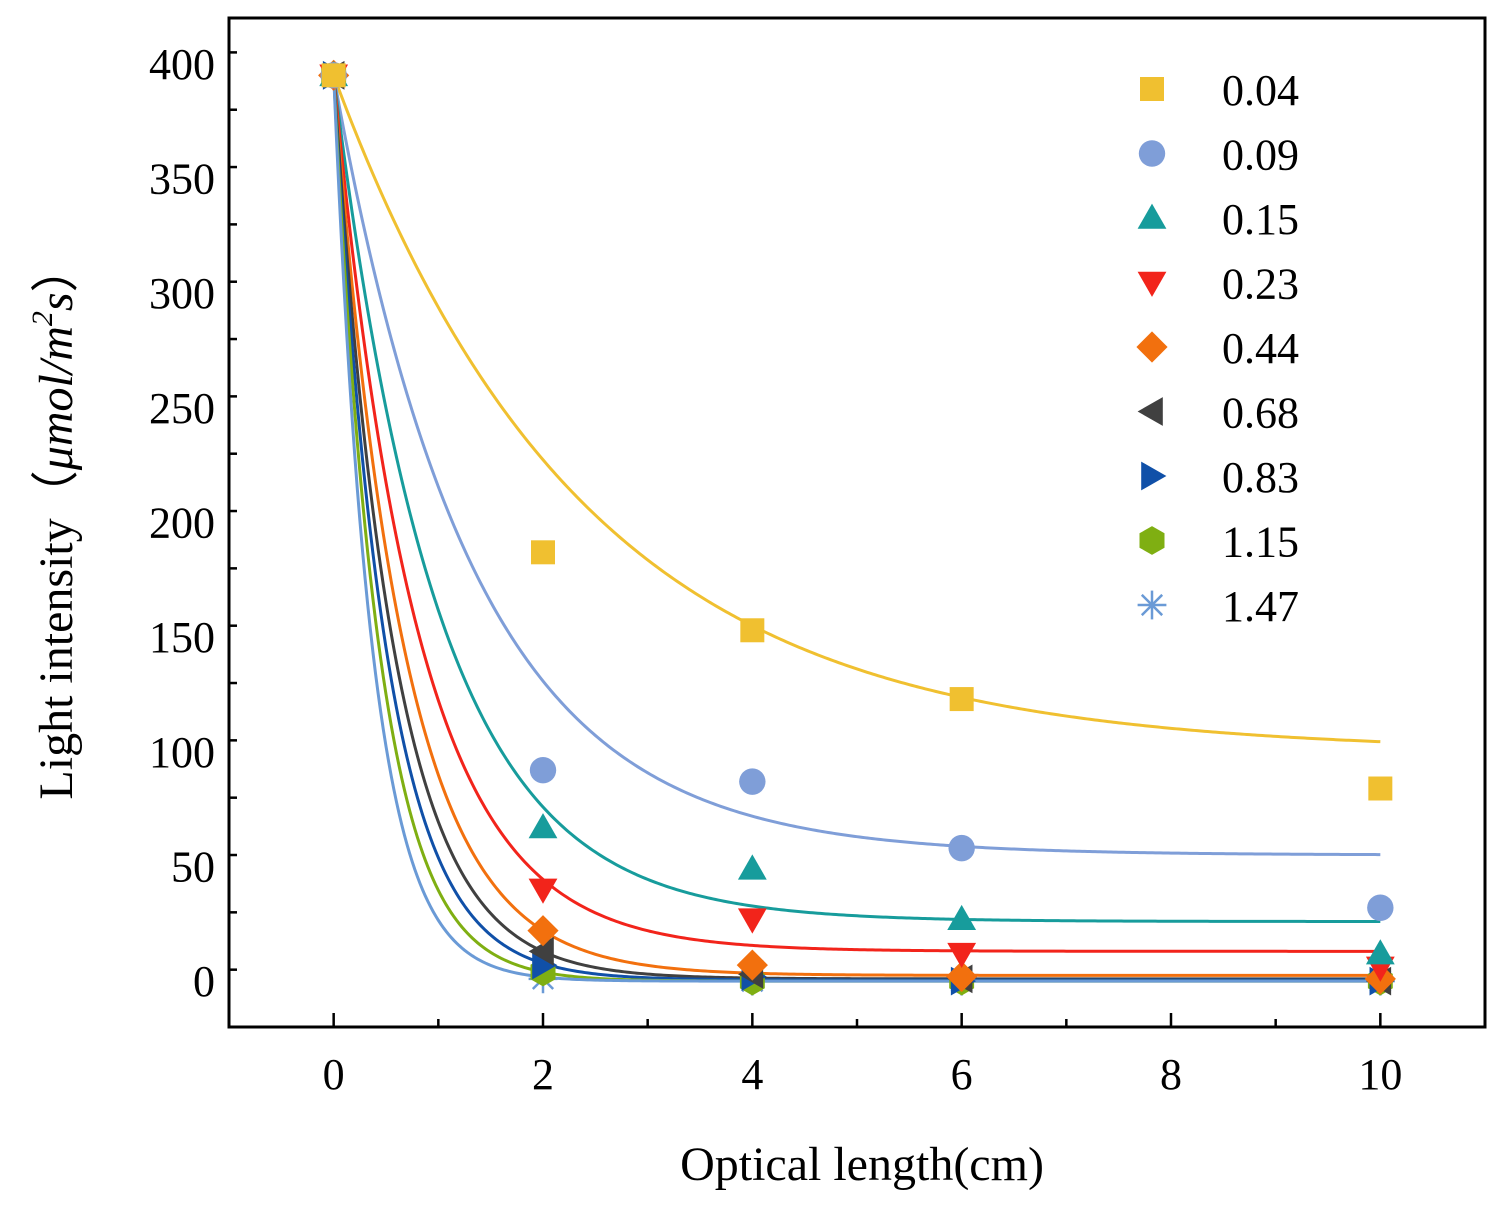 This screenshot has height=1214, width=1502. I want to click on x-axis-ticks: 0 2 4 6 8 10, so click(857, 1056).